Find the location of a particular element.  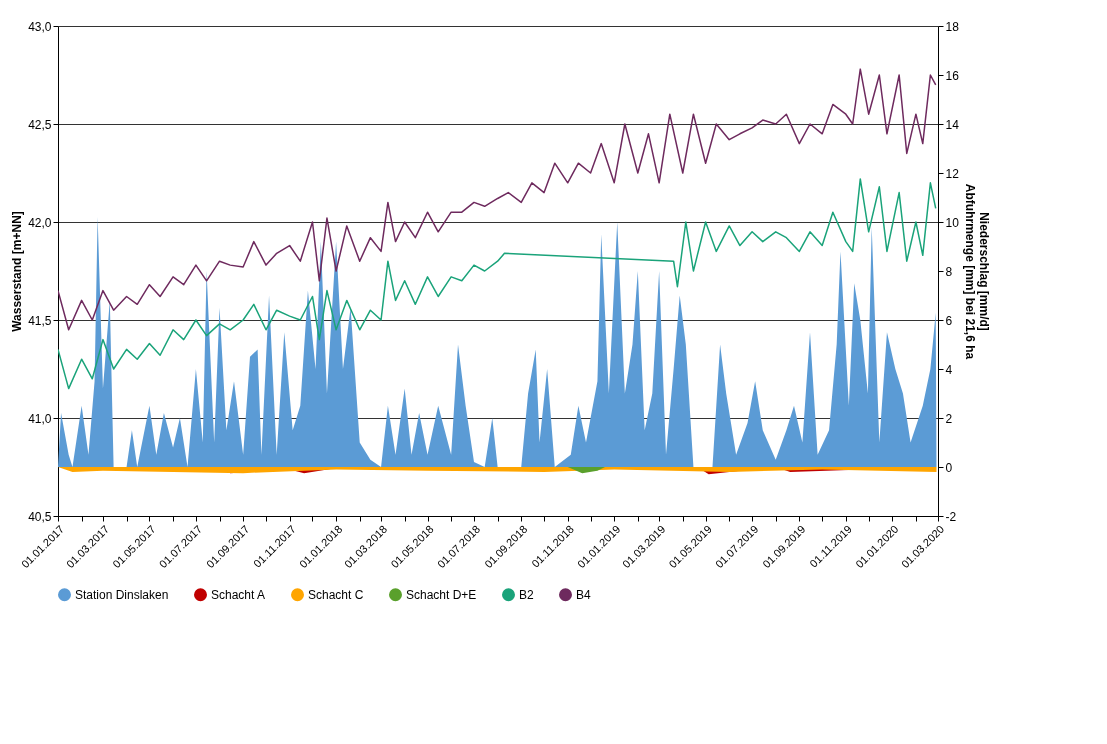

legend-label: Station Dinslaken is located at coordinates (122, 594).